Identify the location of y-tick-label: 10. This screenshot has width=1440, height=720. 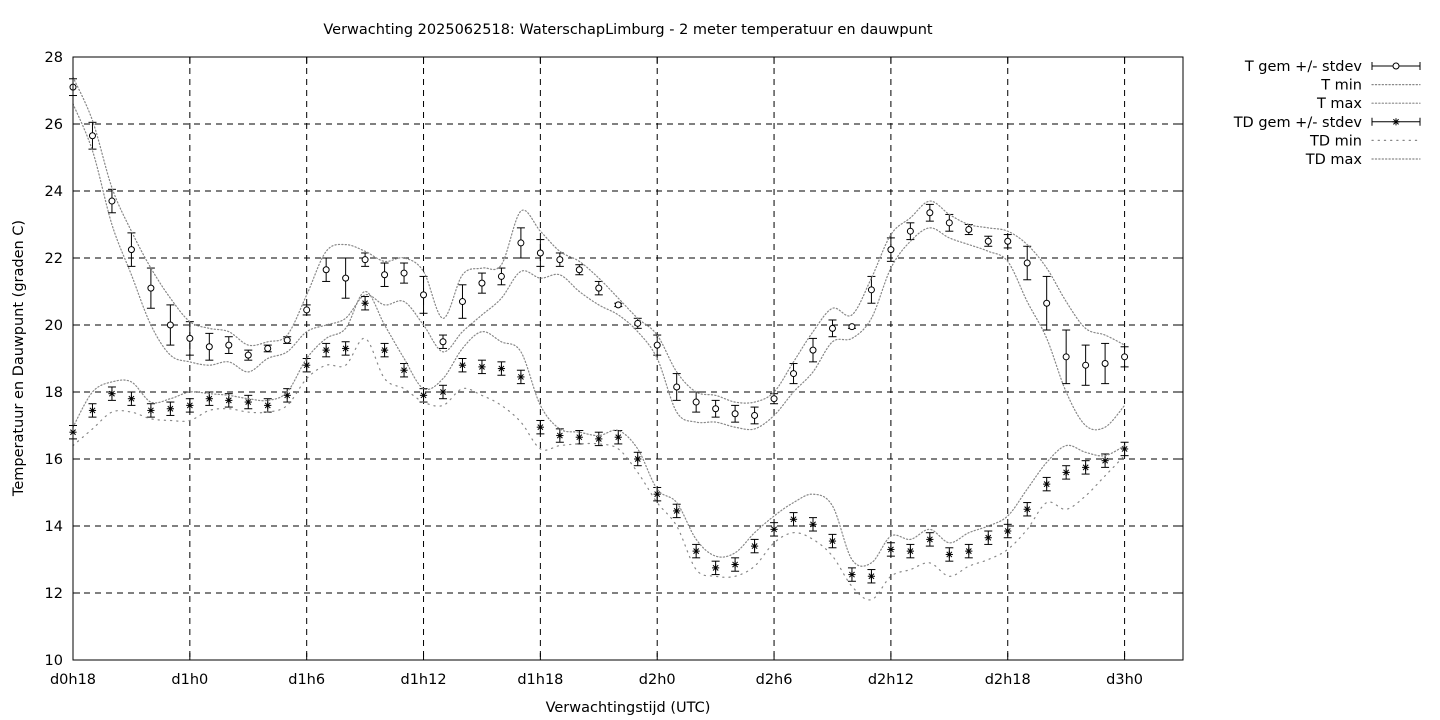
(54, 661).